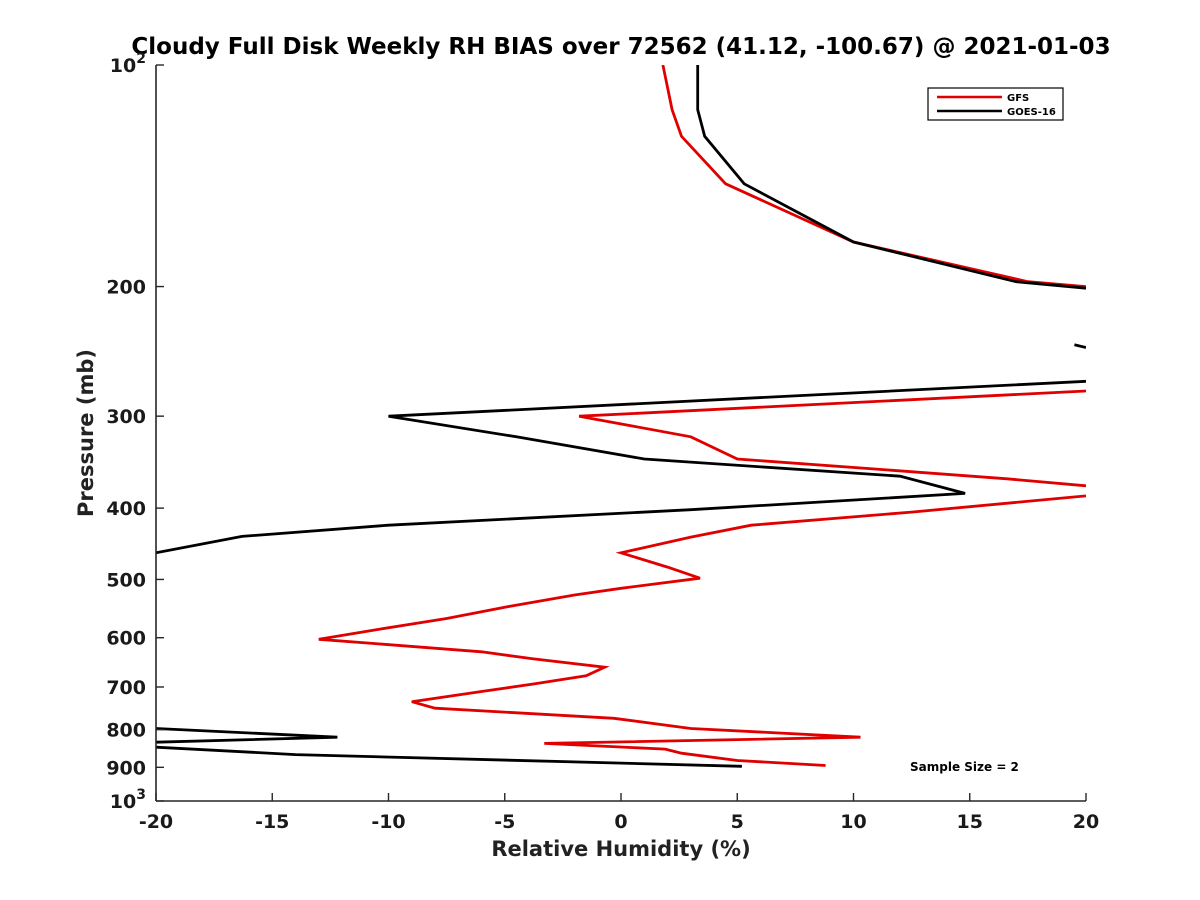 This screenshot has height=900, width=1200. I want to click on x-tick-label: -15, so click(272, 822).